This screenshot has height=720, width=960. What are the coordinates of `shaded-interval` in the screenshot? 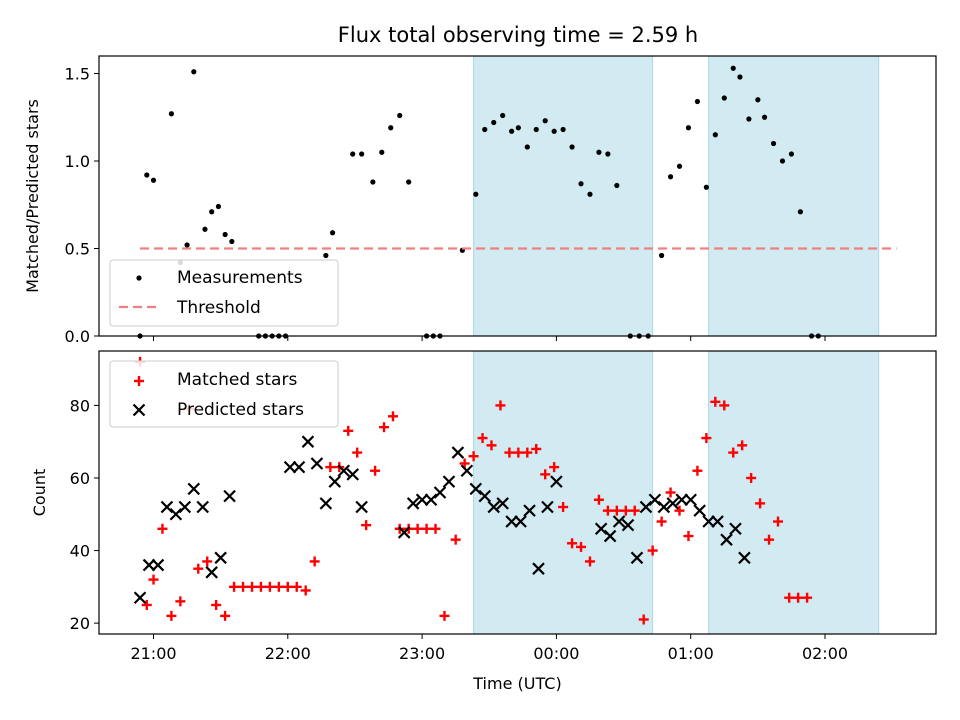 It's located at (563, 196).